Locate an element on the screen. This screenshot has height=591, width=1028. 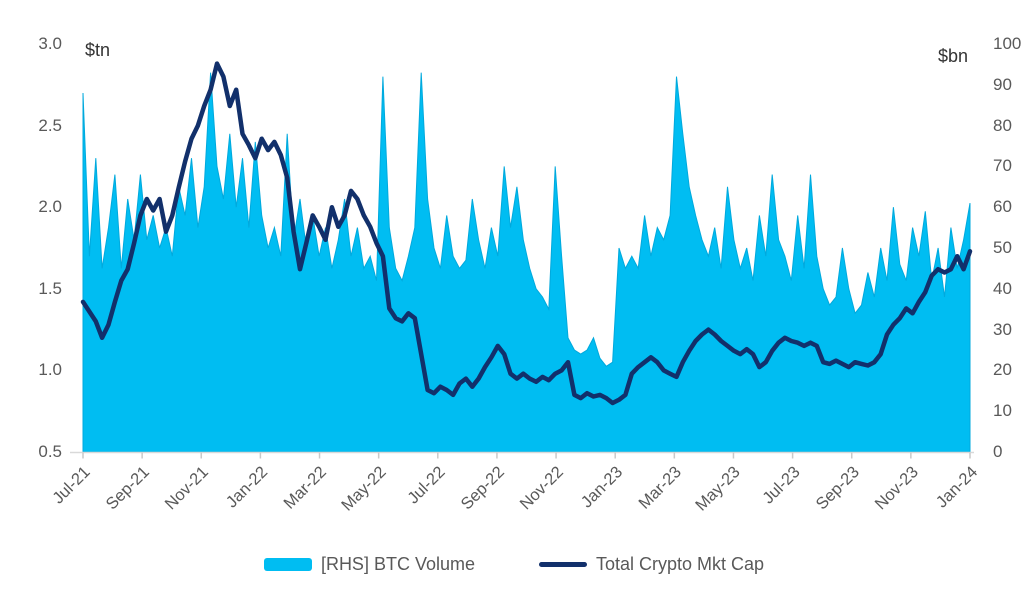
right-axis-tick-label: 100 is located at coordinates (1007, 43).